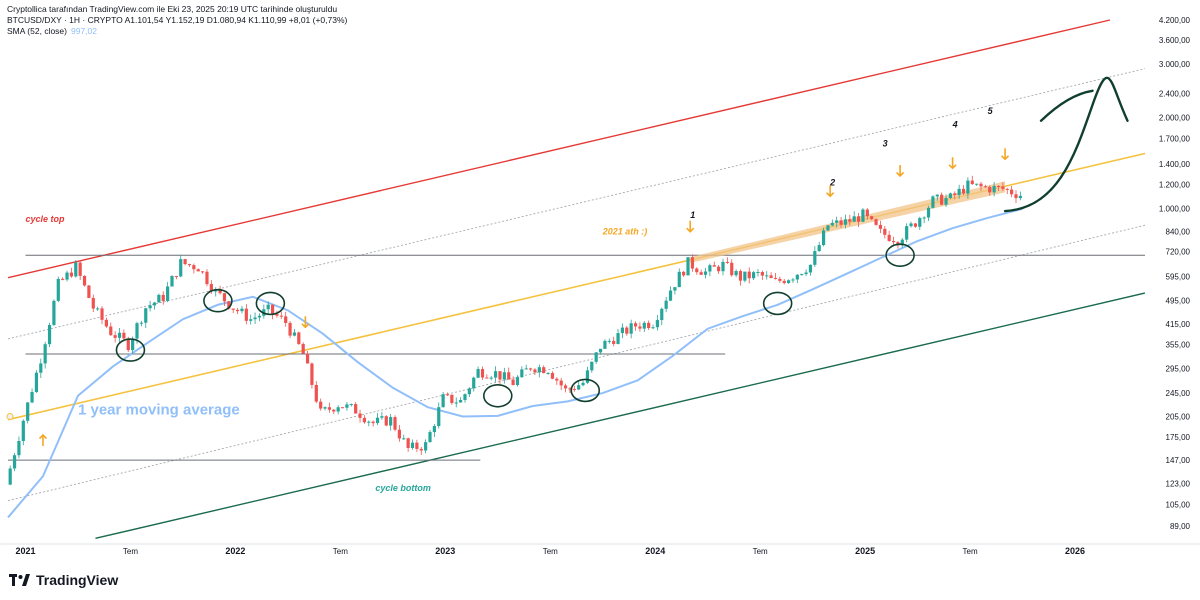 Image resolution: width=1200 pixels, height=600 pixels. I want to click on price-tick-label: 595,00, so click(1178, 277).